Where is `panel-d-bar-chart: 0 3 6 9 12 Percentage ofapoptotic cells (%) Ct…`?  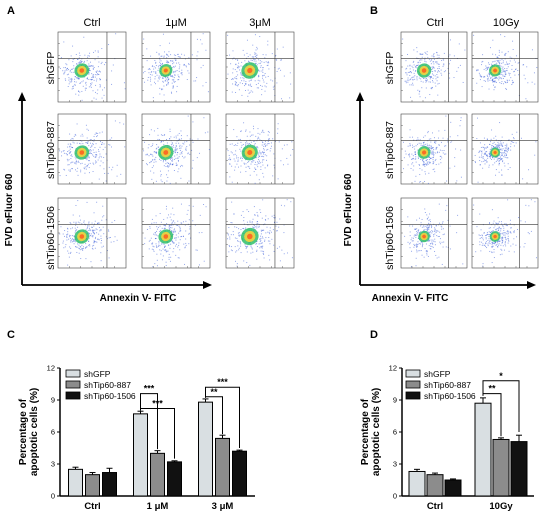 panel-d-bar-chart: 0 3 6 9 12 Percentage ofapoptotic cells (%) Ct… is located at coordinates (447, 438).